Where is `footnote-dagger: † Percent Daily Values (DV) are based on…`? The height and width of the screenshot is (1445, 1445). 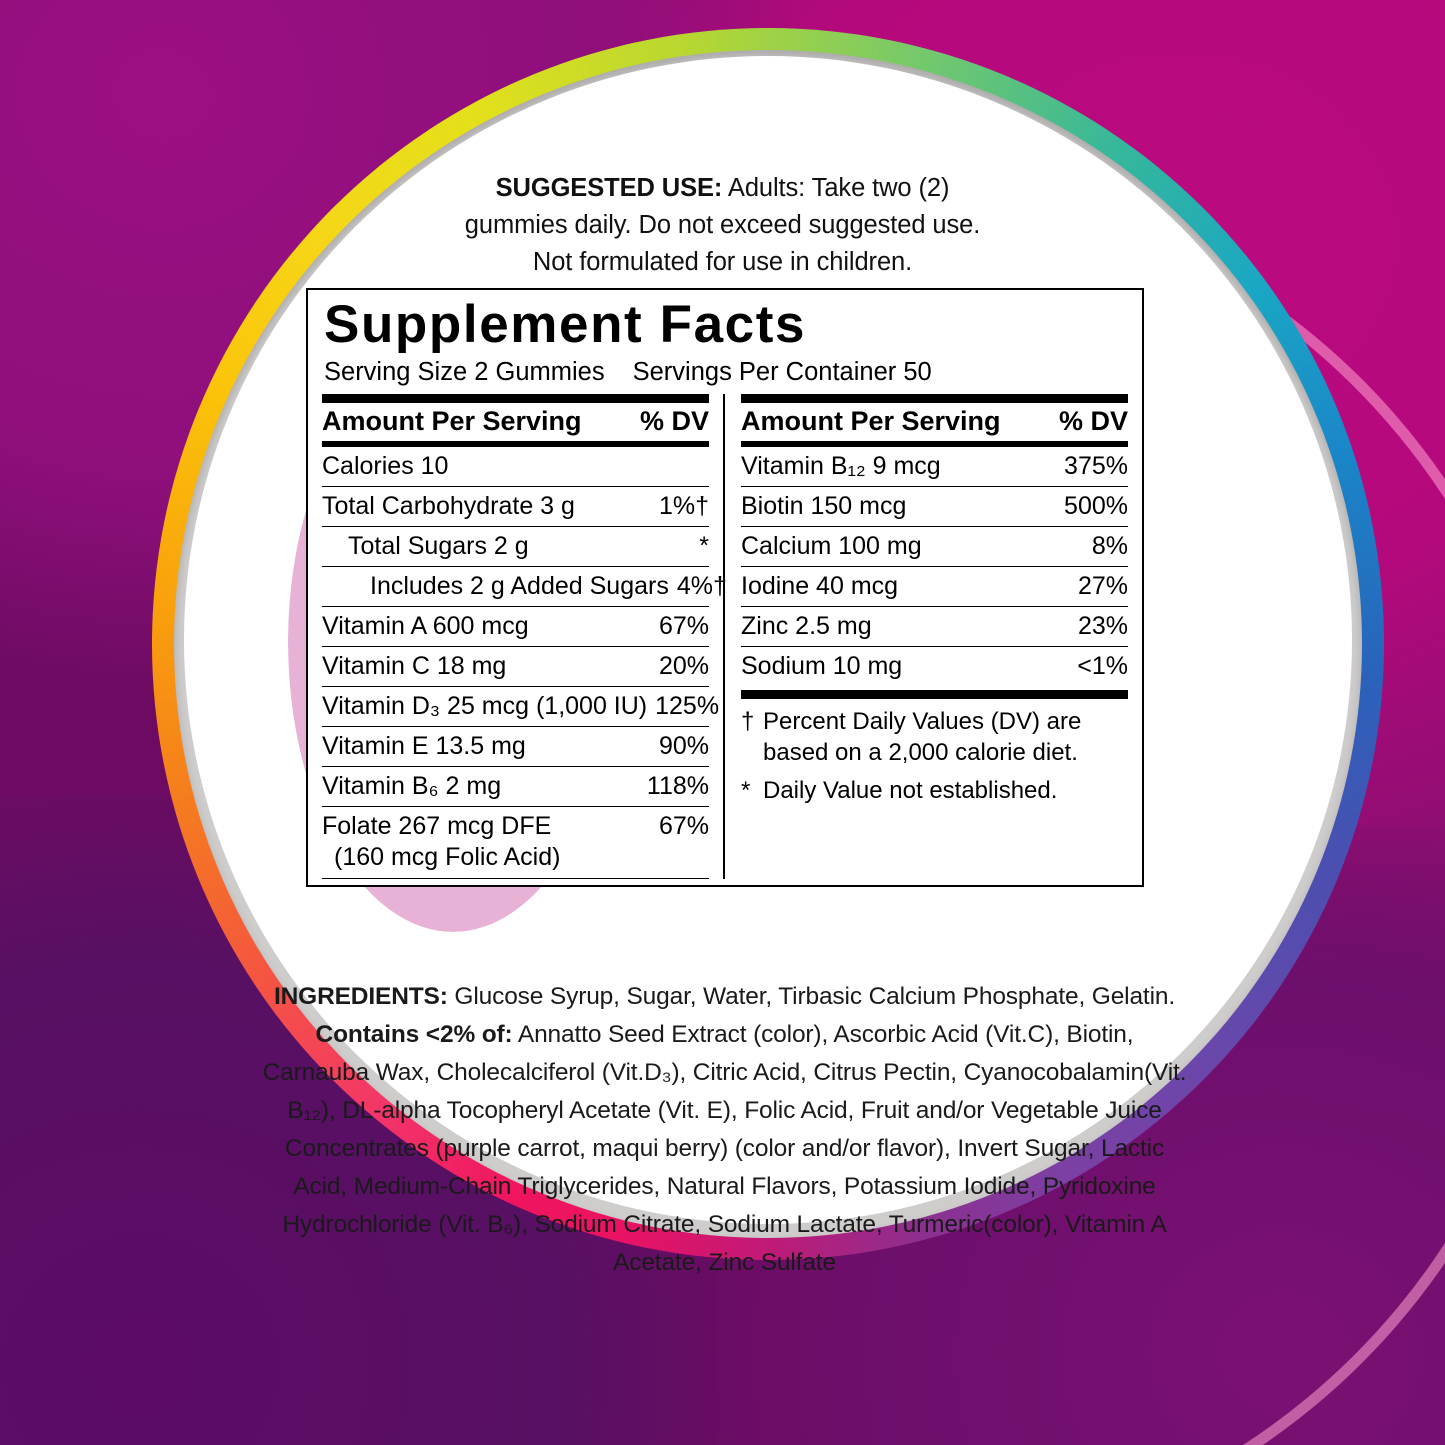 footnote-dagger: † Percent Daily Values (DV) are based on… is located at coordinates (934, 737).